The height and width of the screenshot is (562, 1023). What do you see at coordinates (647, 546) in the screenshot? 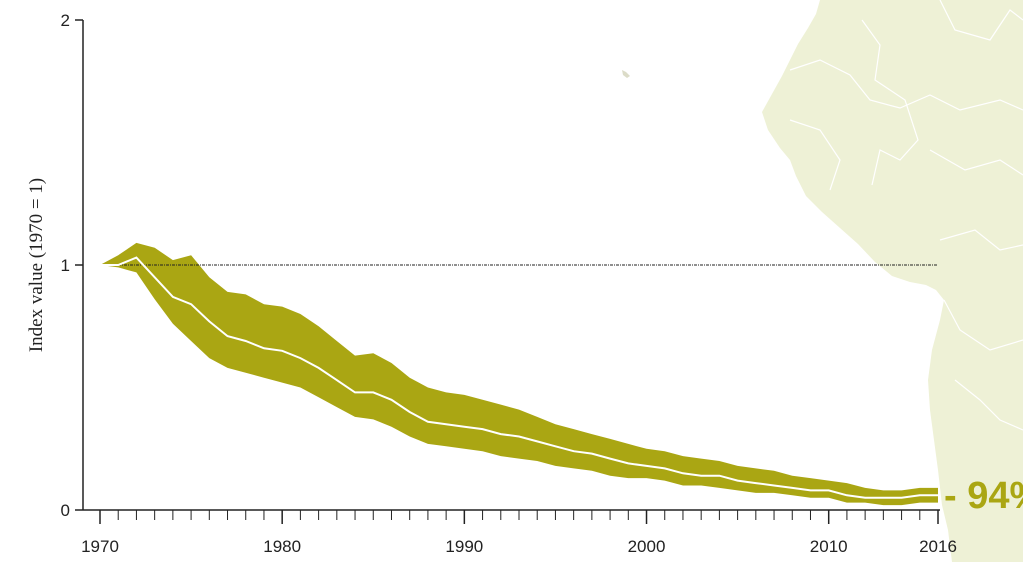
I see `x-tick-label: 2000` at bounding box center [647, 546].